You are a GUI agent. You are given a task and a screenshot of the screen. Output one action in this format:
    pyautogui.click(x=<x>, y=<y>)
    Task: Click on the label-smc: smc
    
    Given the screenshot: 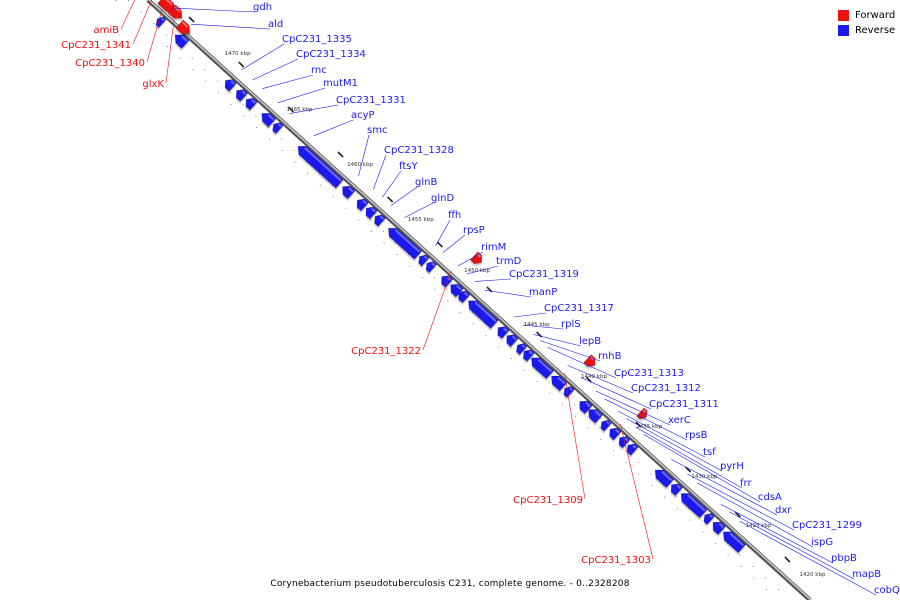 What is the action you would take?
    pyautogui.click(x=377, y=130)
    